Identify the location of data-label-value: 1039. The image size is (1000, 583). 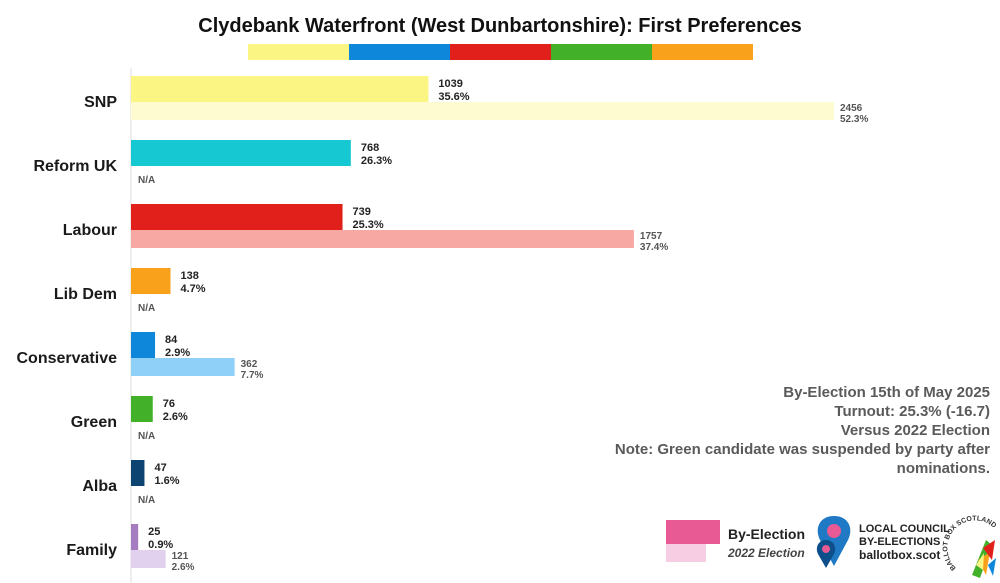
(450, 84).